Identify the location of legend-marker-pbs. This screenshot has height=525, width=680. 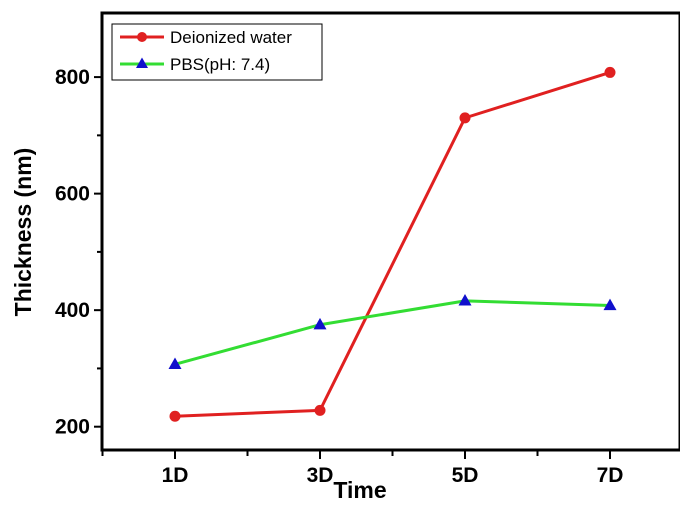
(142, 62).